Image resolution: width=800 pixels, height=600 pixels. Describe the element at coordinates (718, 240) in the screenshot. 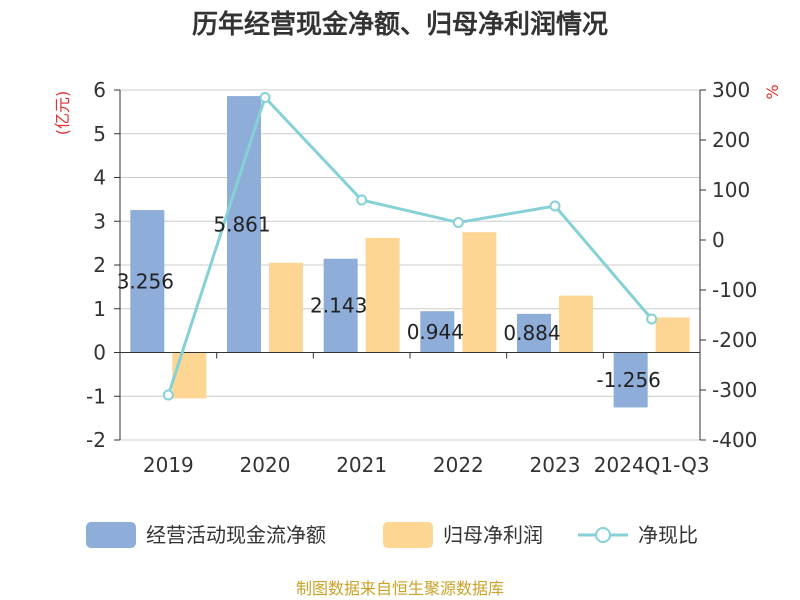

I see `right-tick-label: 0` at that location.